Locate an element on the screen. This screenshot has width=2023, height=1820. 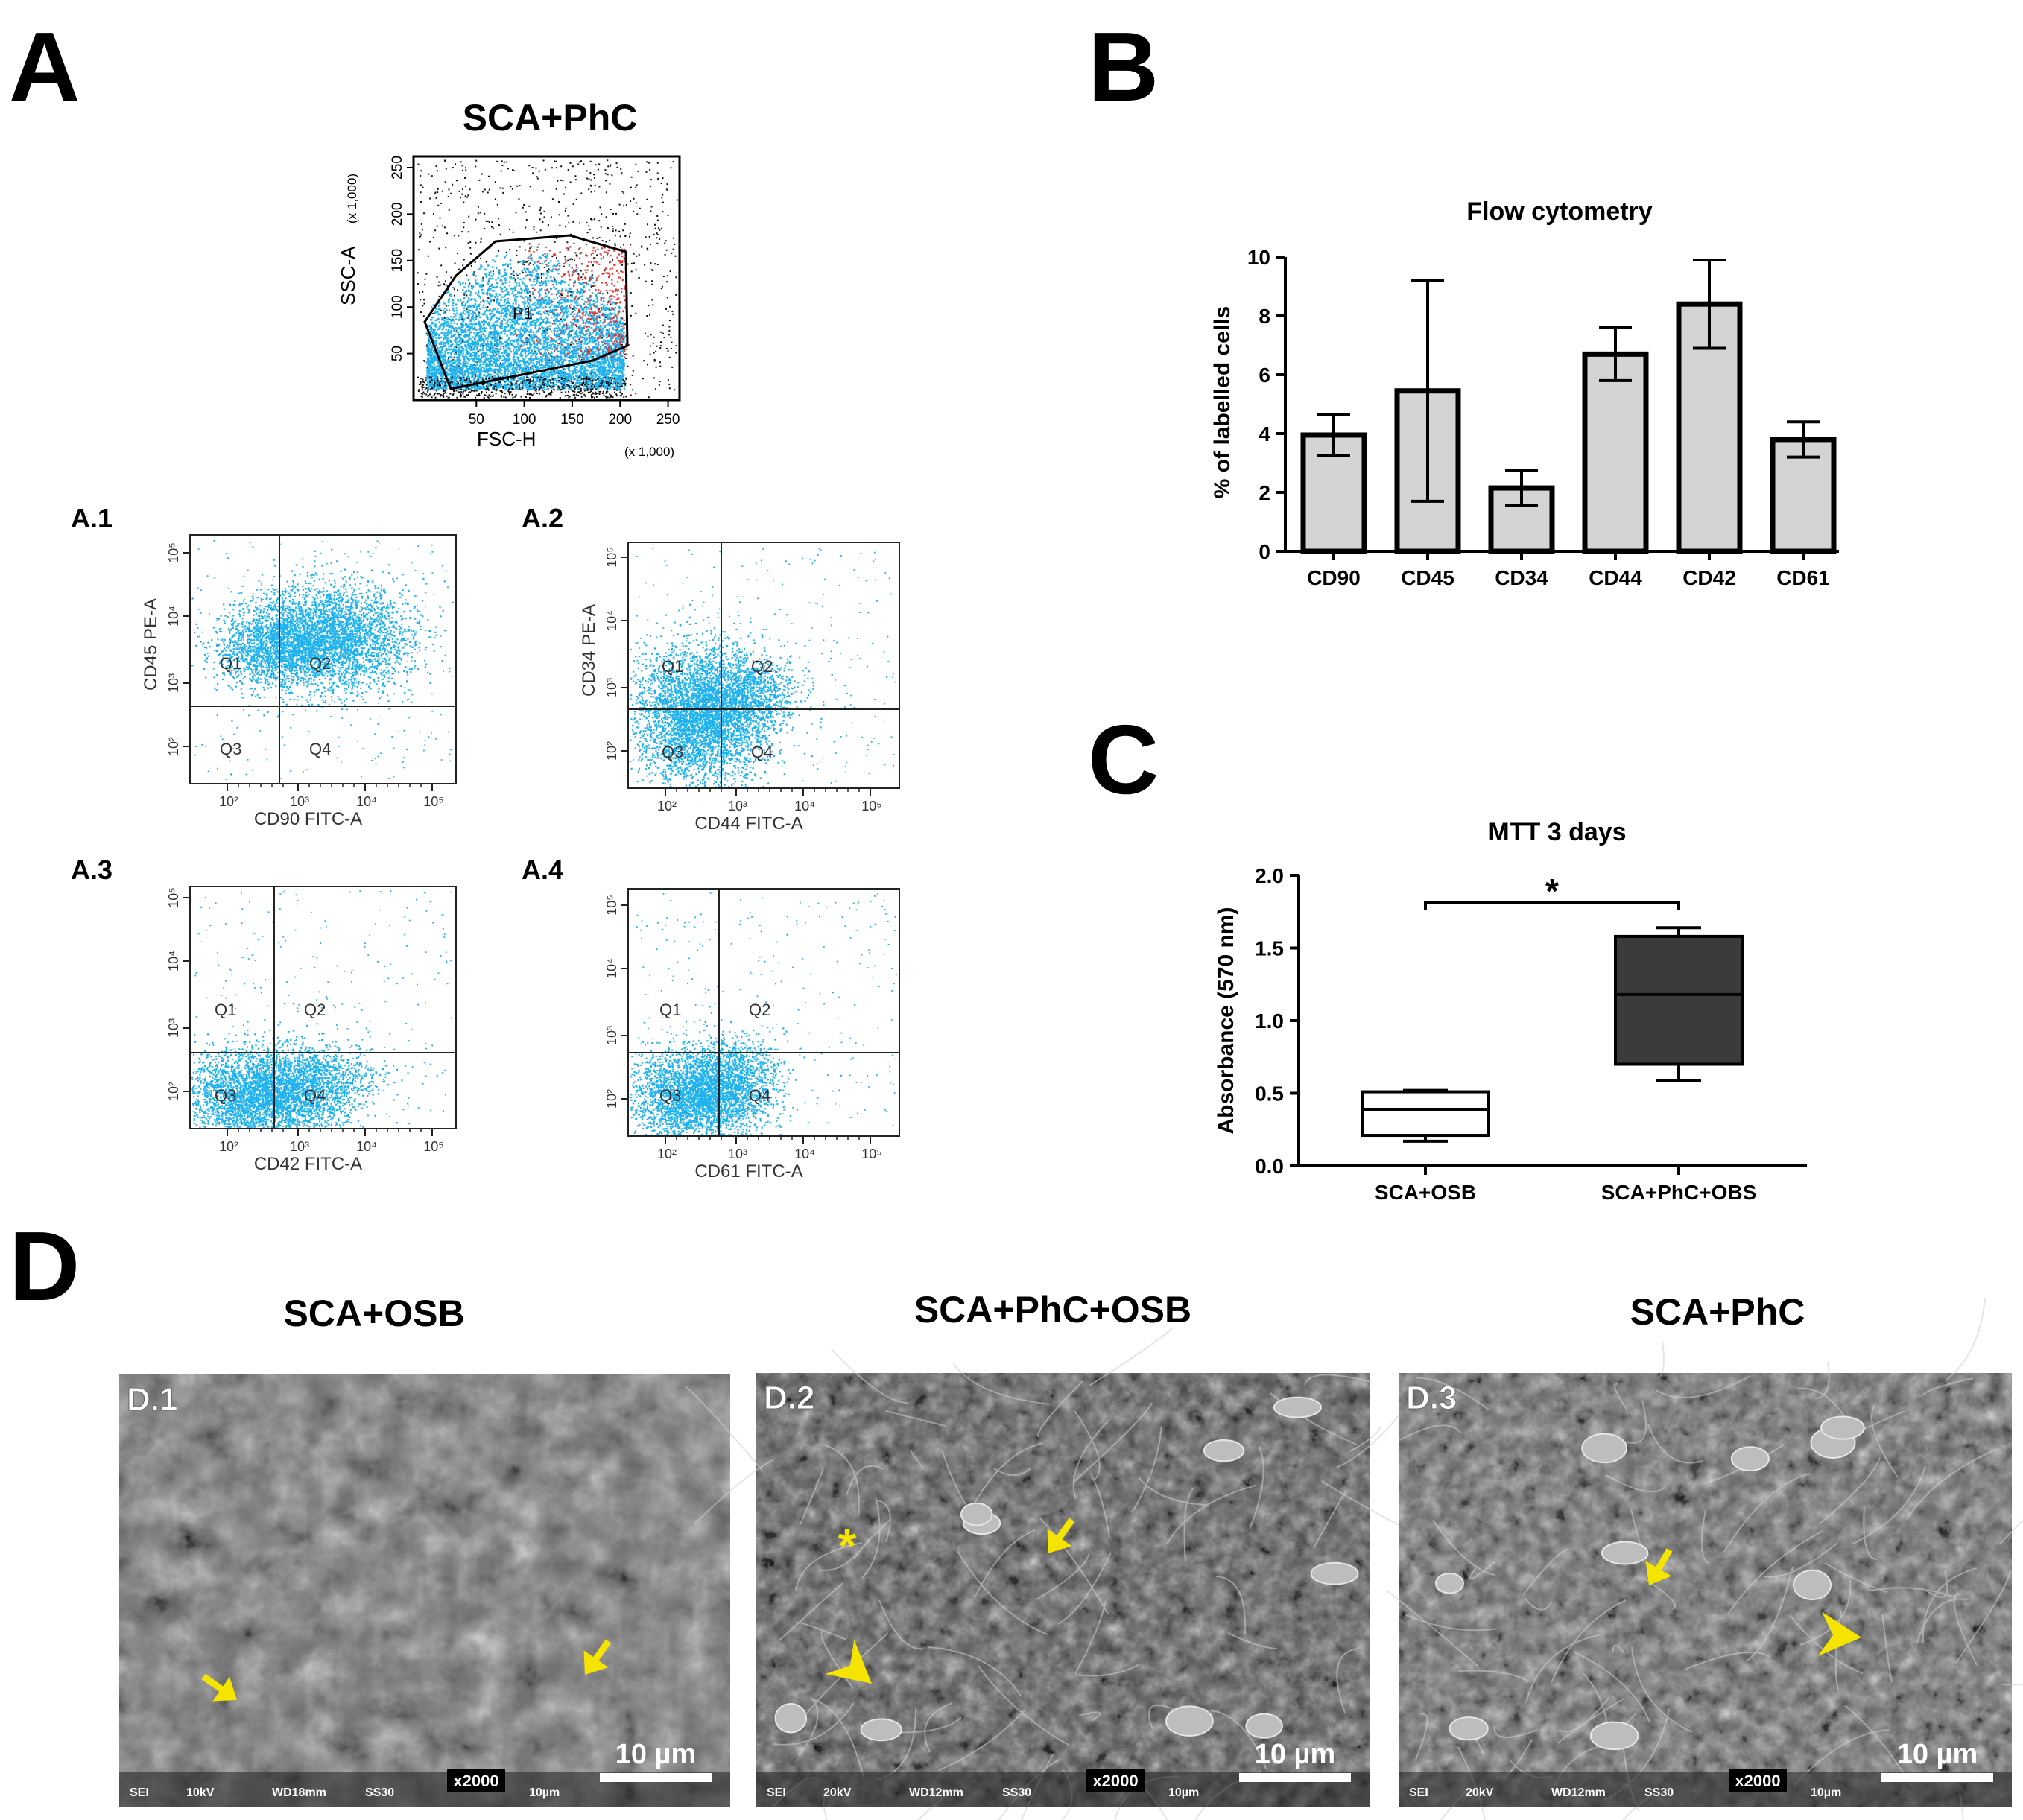
bar-x-tick-label: CD42 is located at coordinates (1709, 577).